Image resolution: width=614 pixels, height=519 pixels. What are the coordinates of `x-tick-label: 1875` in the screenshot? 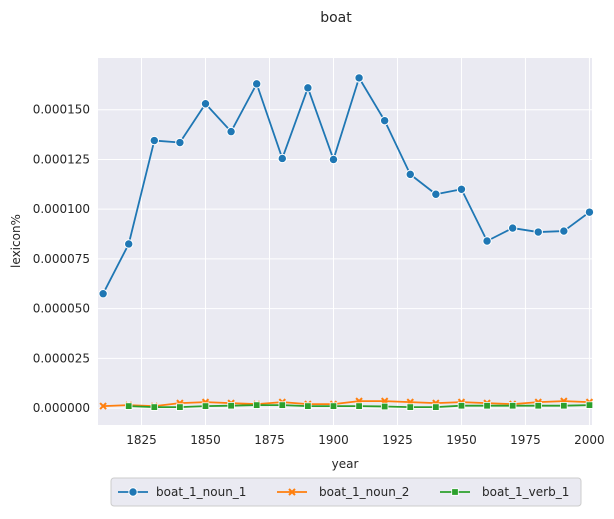 It's located at (269, 440).